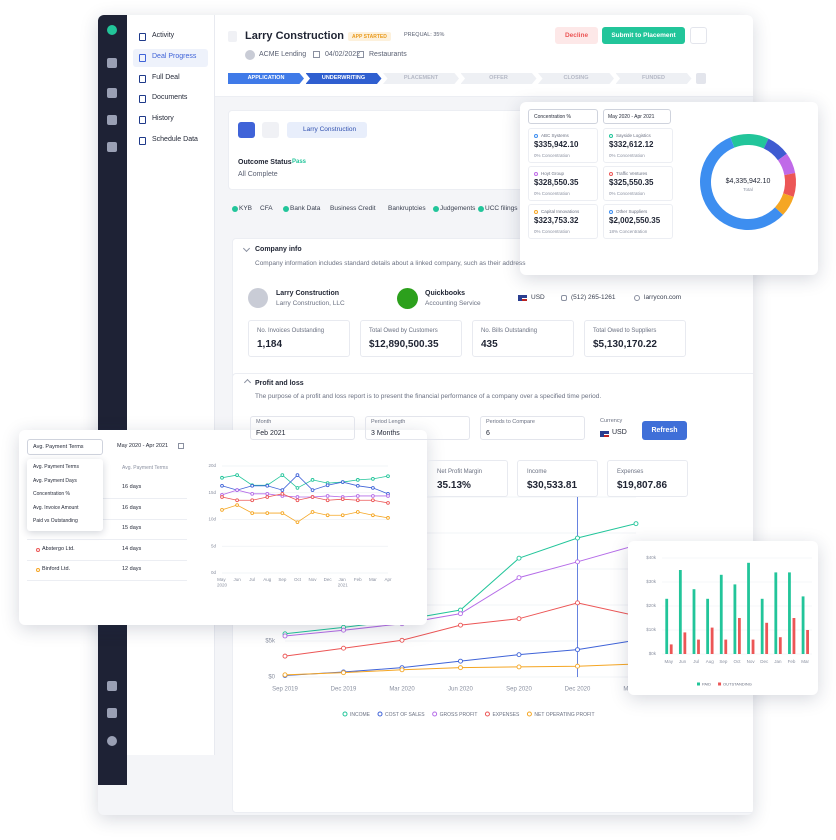  Describe the element at coordinates (737, 661) in the screenshot. I see `x-tick-label: Oct` at that location.